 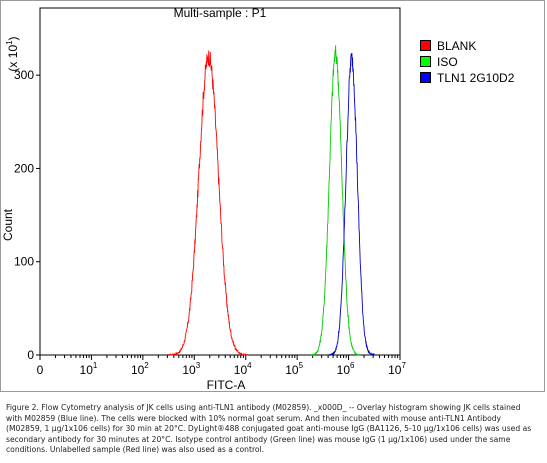 I want to click on x-tick-label: 10², so click(x=140, y=369).